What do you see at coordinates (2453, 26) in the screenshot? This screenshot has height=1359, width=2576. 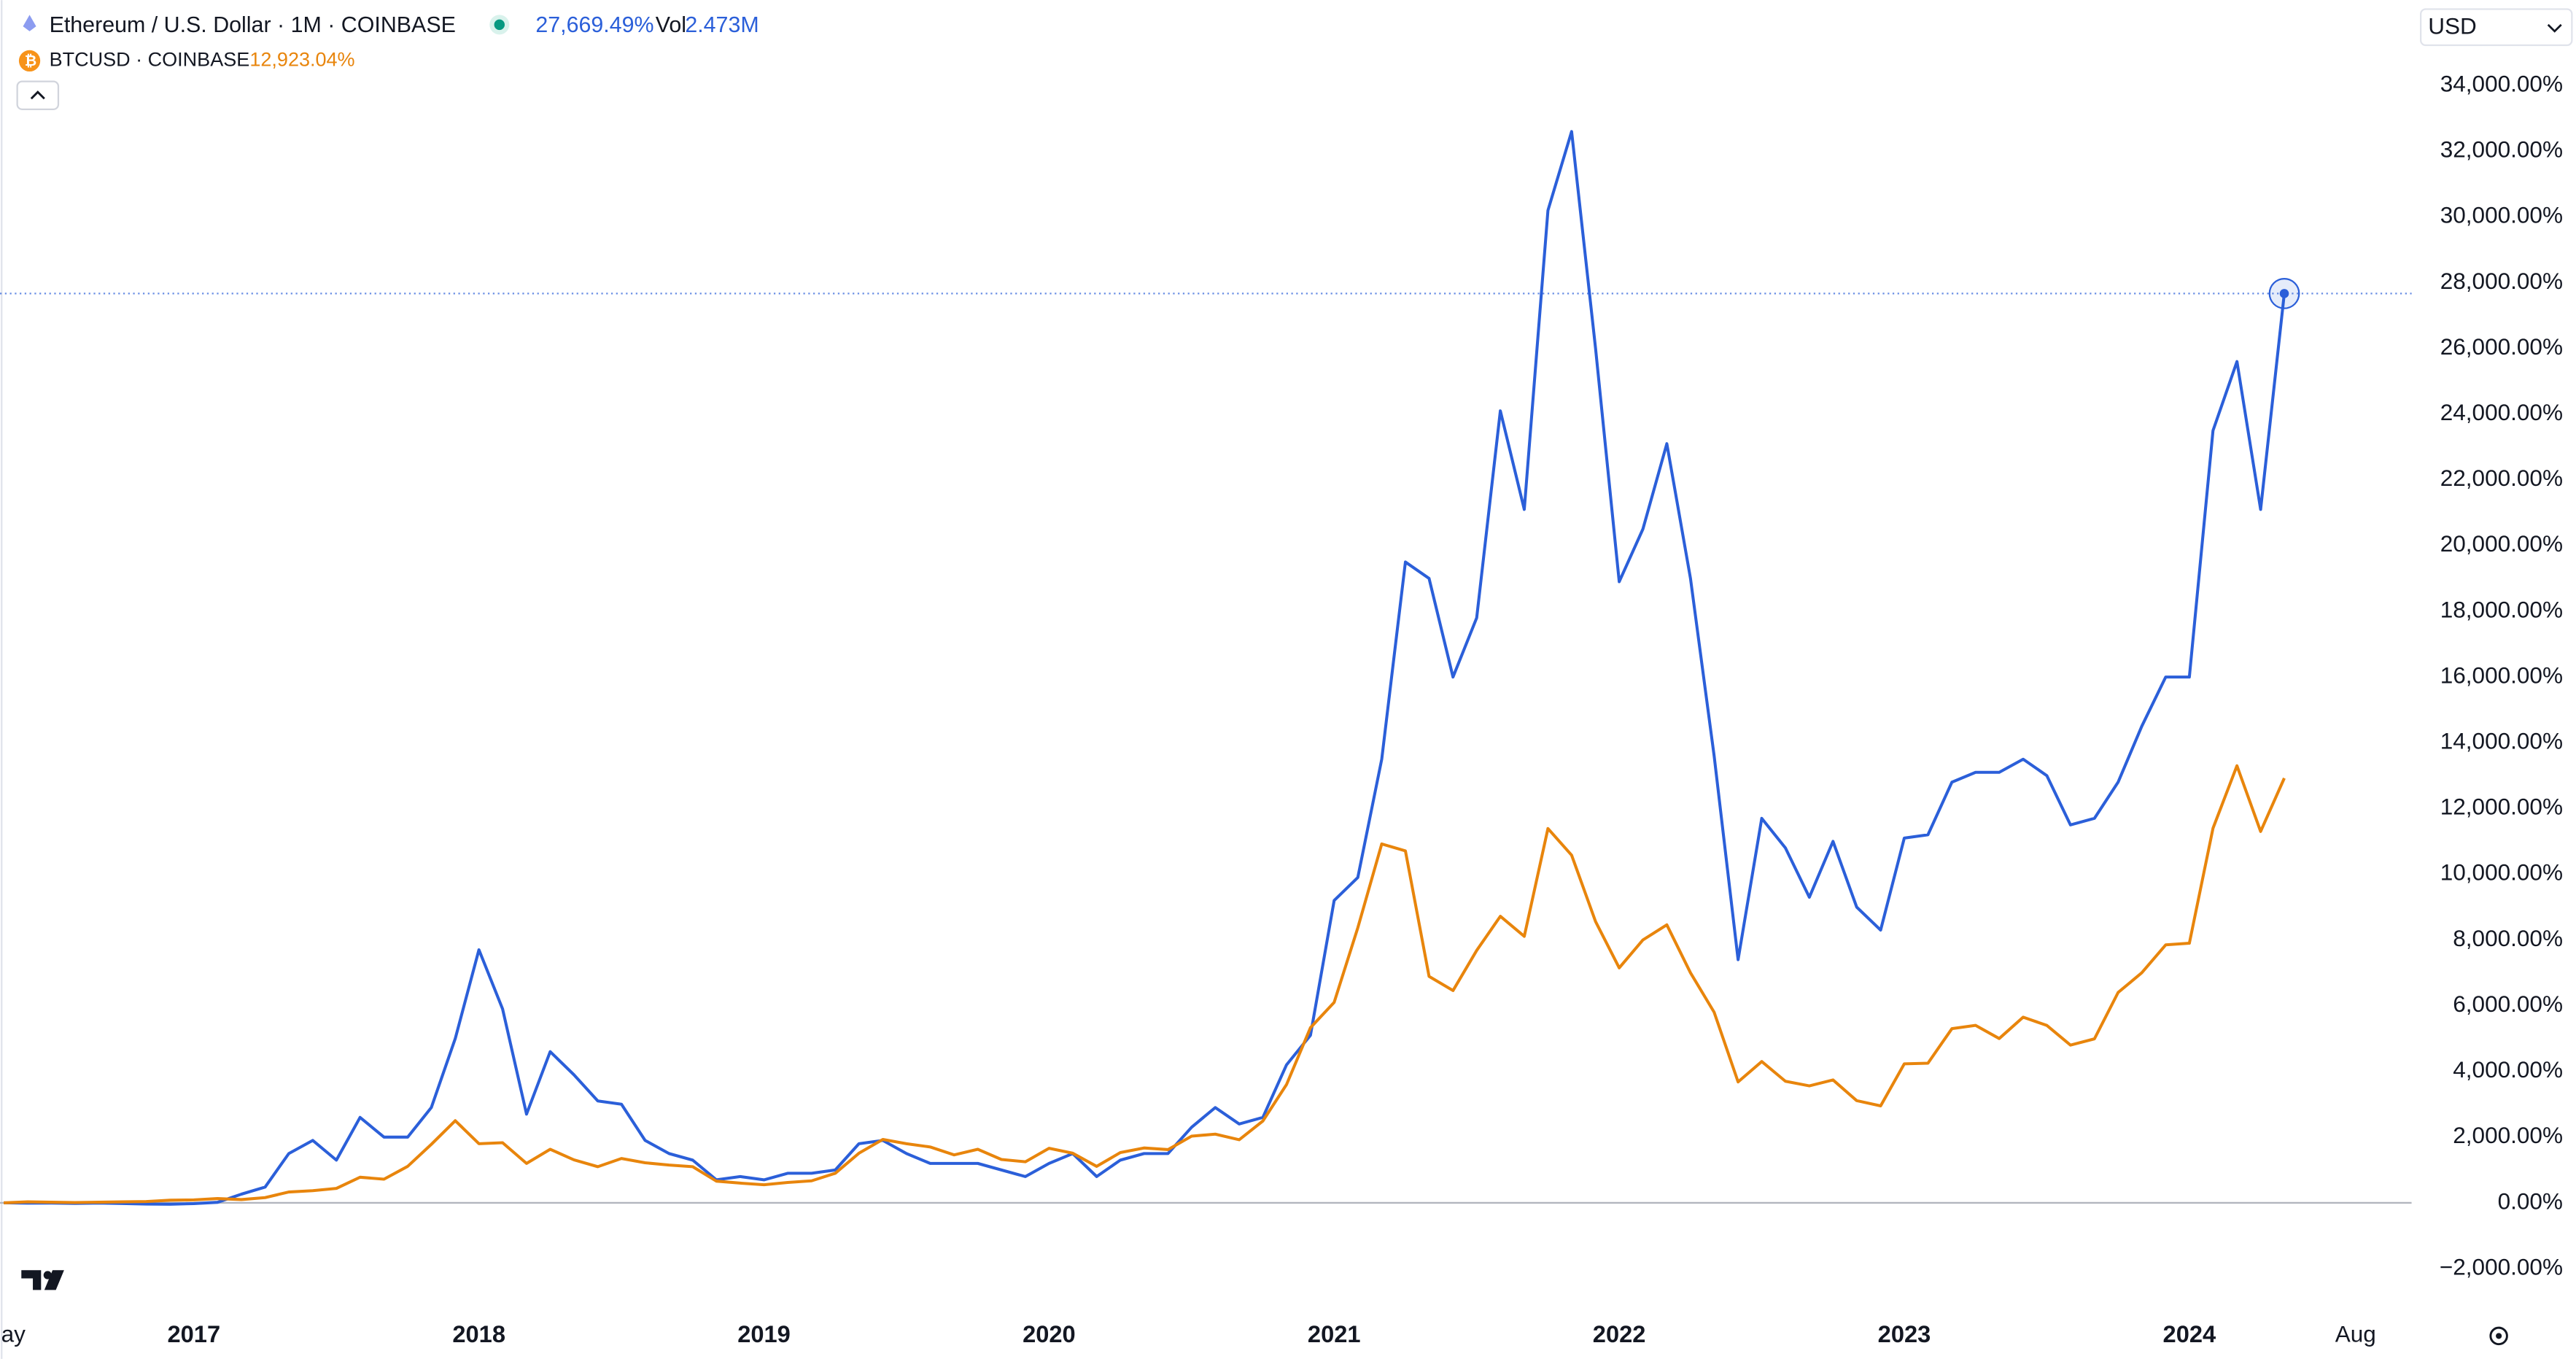 I see `currency: USD` at bounding box center [2453, 26].